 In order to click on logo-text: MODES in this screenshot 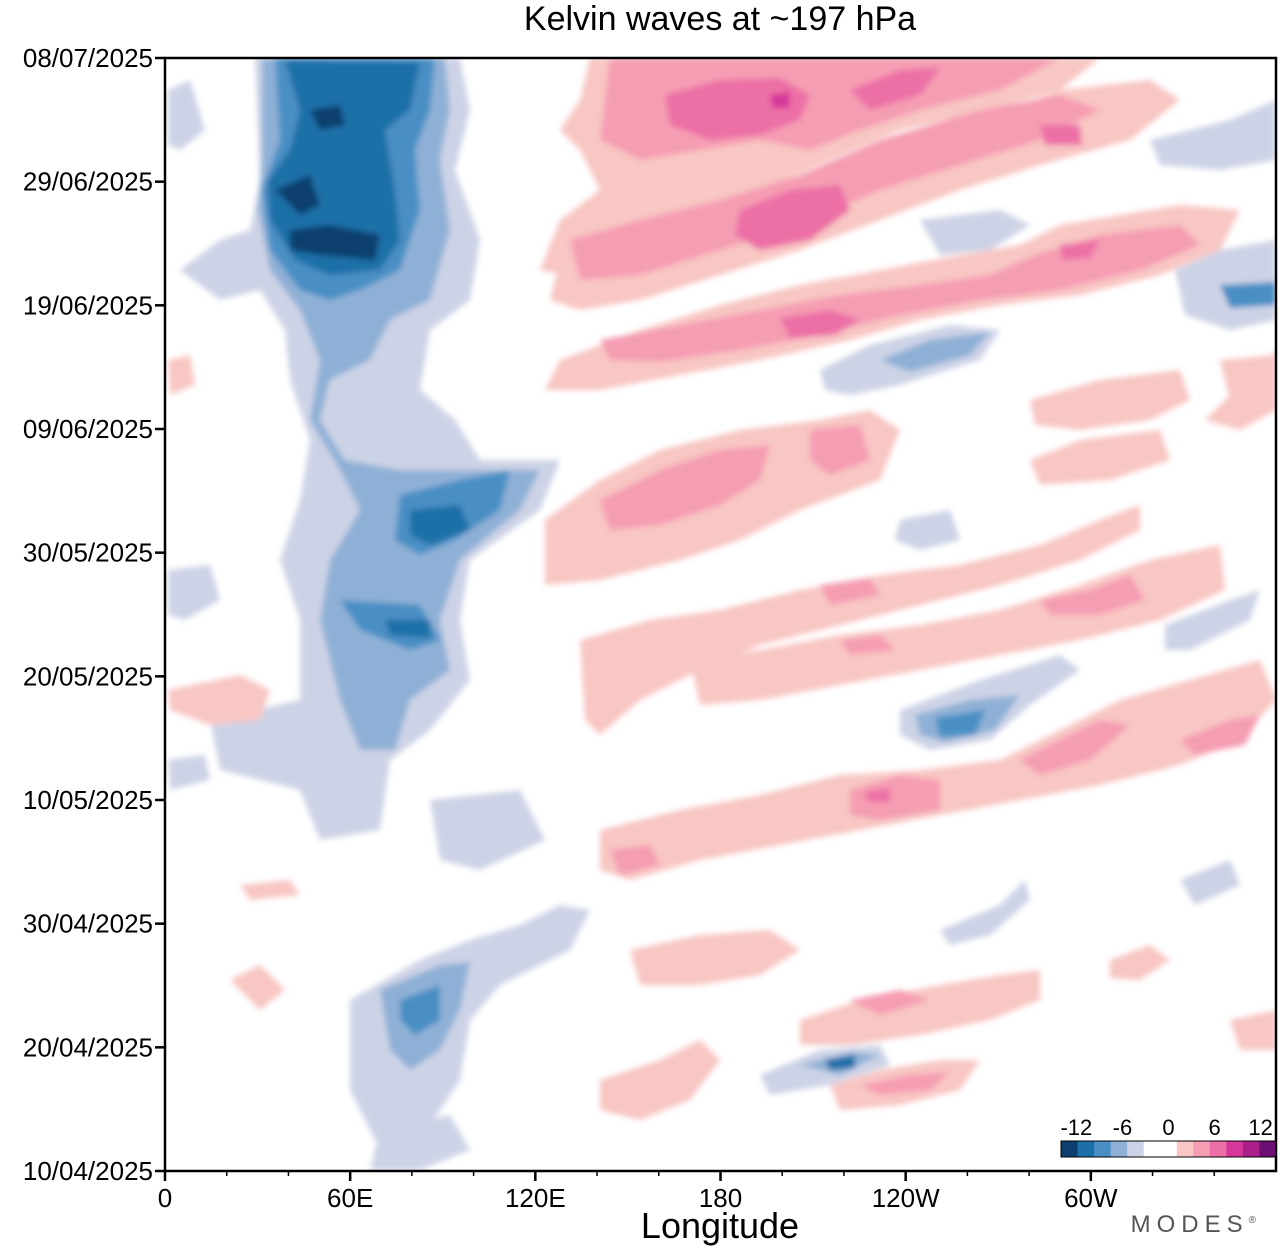, I will do `click(1189, 1224)`.